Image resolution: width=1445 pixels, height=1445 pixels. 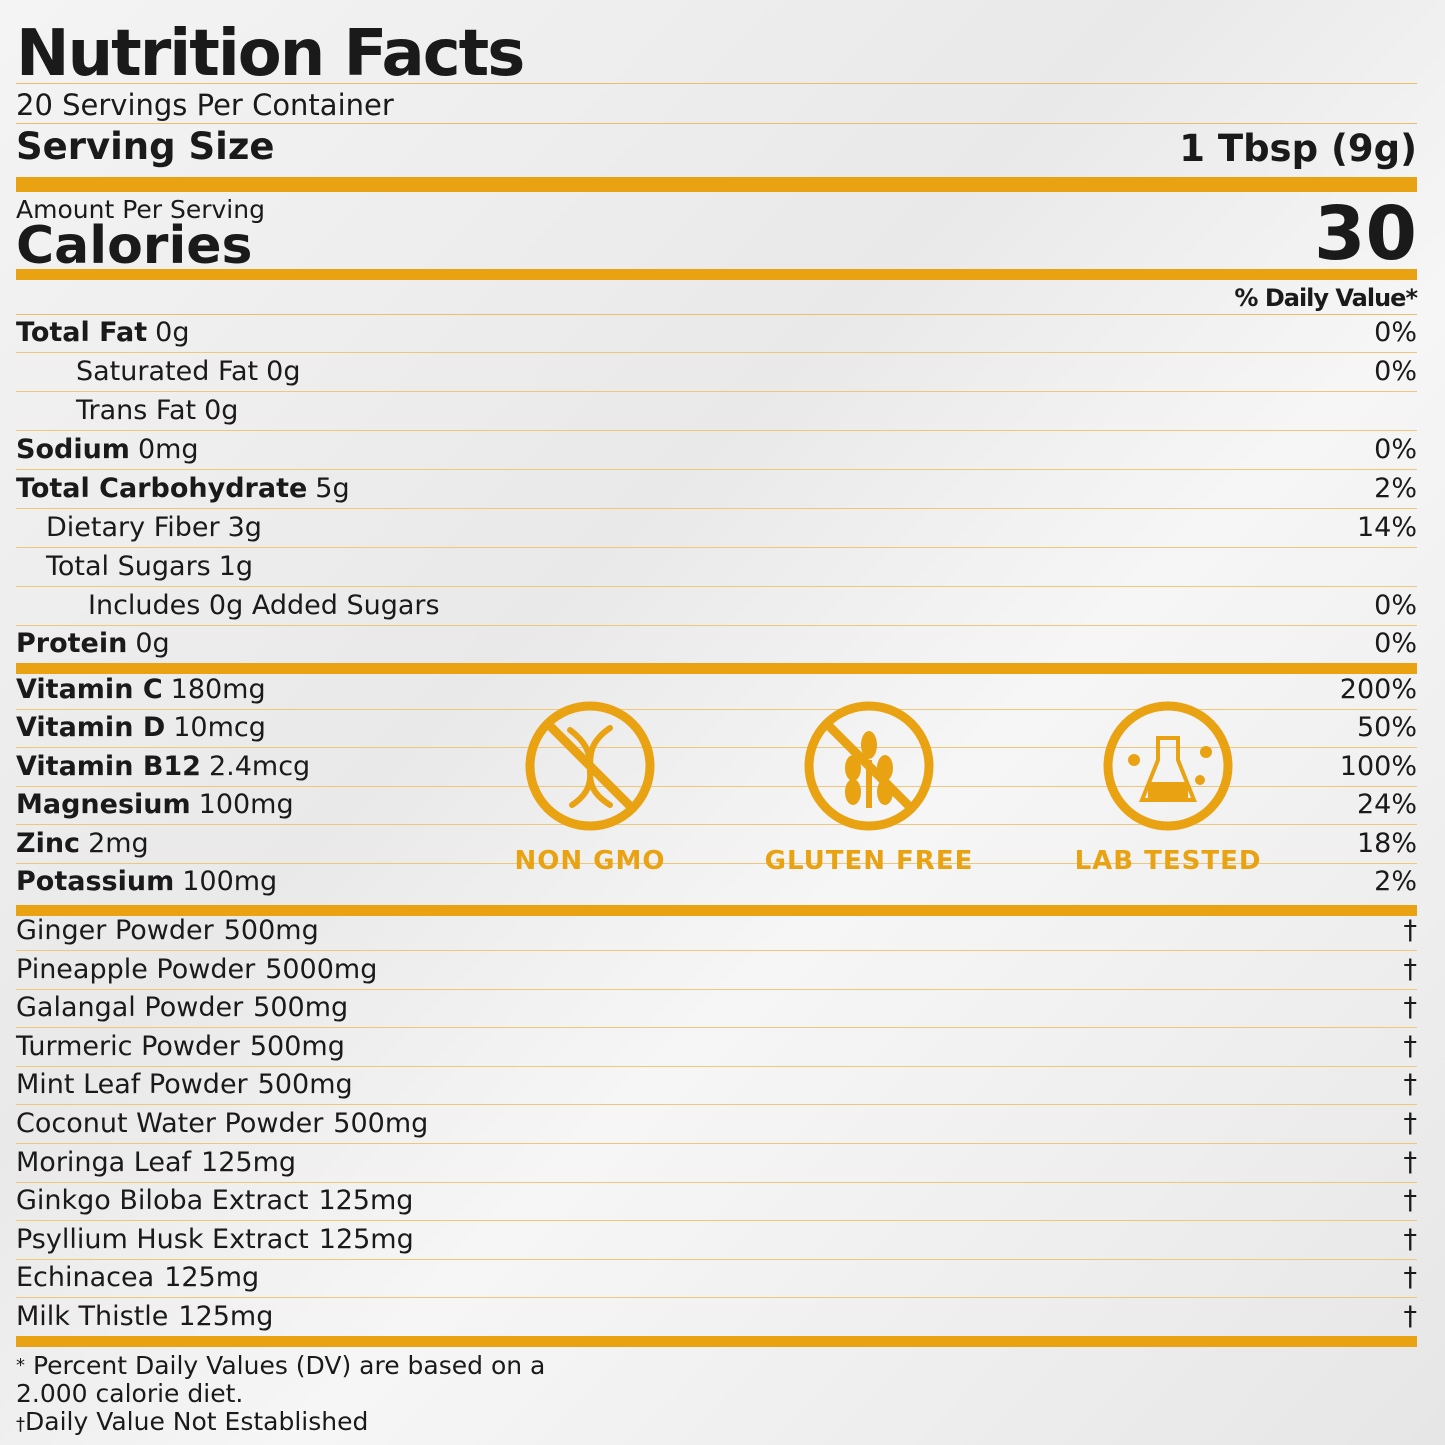 I want to click on row: Coconut Water Powder 500mg †, so click(x=716, y=1124).